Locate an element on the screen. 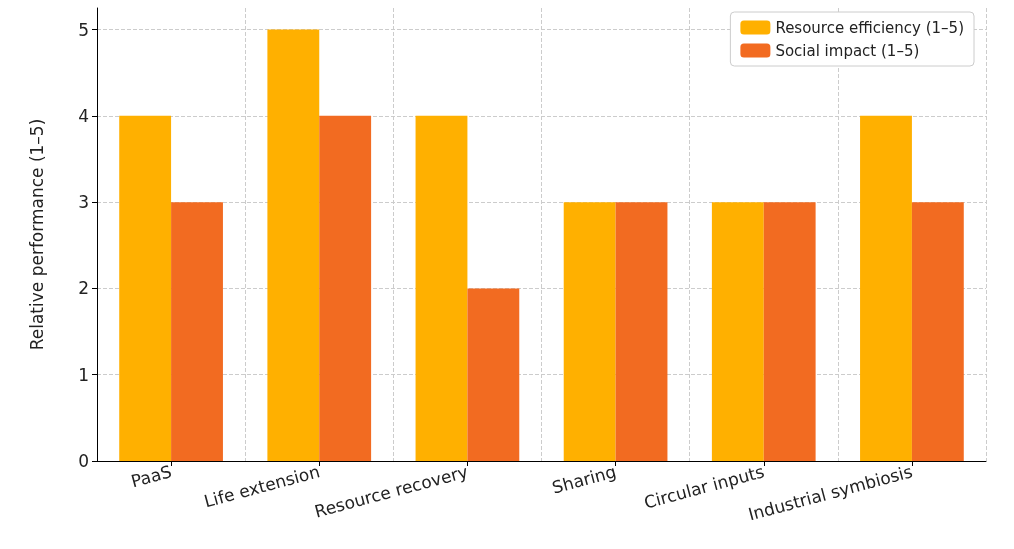  x-tick-label: PaaS is located at coordinates (151, 476).